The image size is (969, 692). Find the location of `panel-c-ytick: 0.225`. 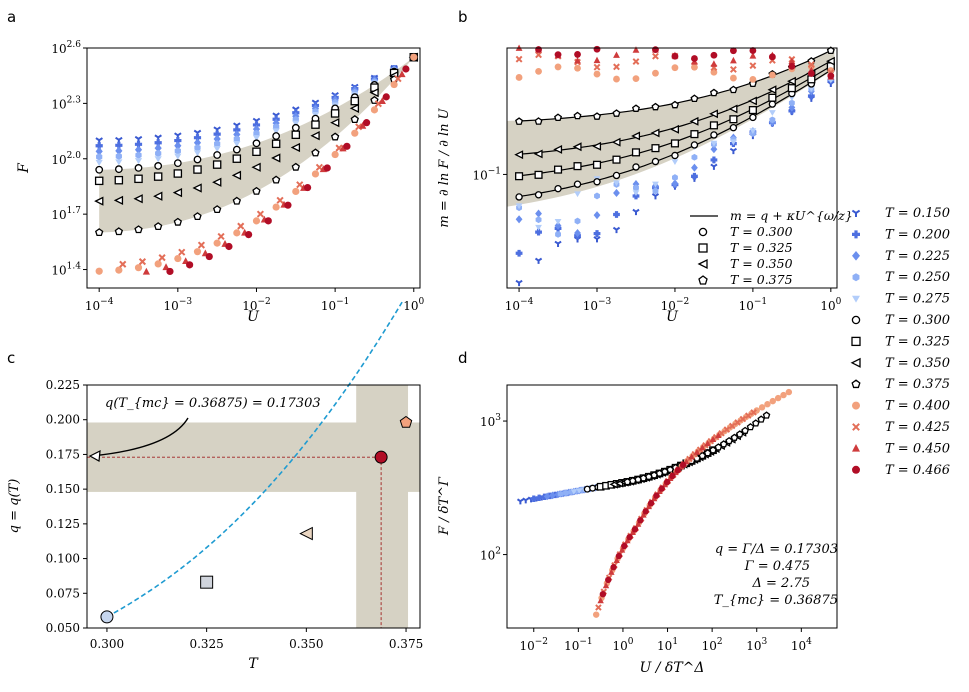

panel-c-ytick: 0.225 is located at coordinates (63, 385).